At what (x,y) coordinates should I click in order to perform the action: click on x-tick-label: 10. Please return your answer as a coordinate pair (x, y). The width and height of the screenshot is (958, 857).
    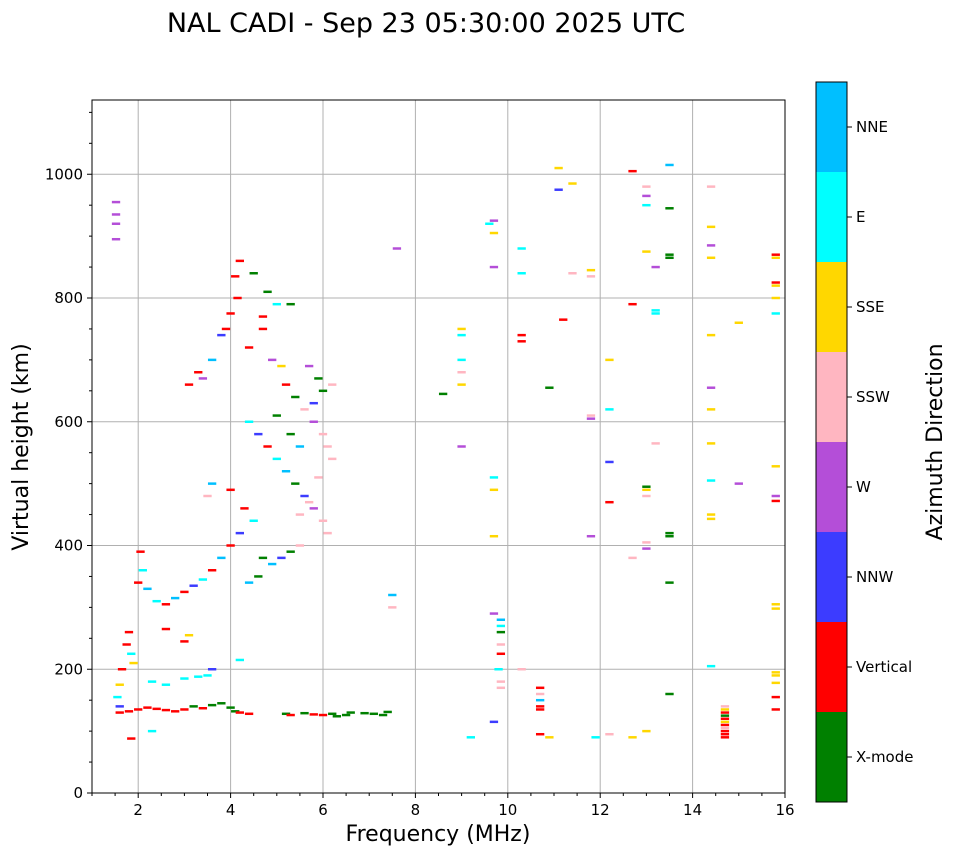
    Looking at the image, I should click on (507, 810).